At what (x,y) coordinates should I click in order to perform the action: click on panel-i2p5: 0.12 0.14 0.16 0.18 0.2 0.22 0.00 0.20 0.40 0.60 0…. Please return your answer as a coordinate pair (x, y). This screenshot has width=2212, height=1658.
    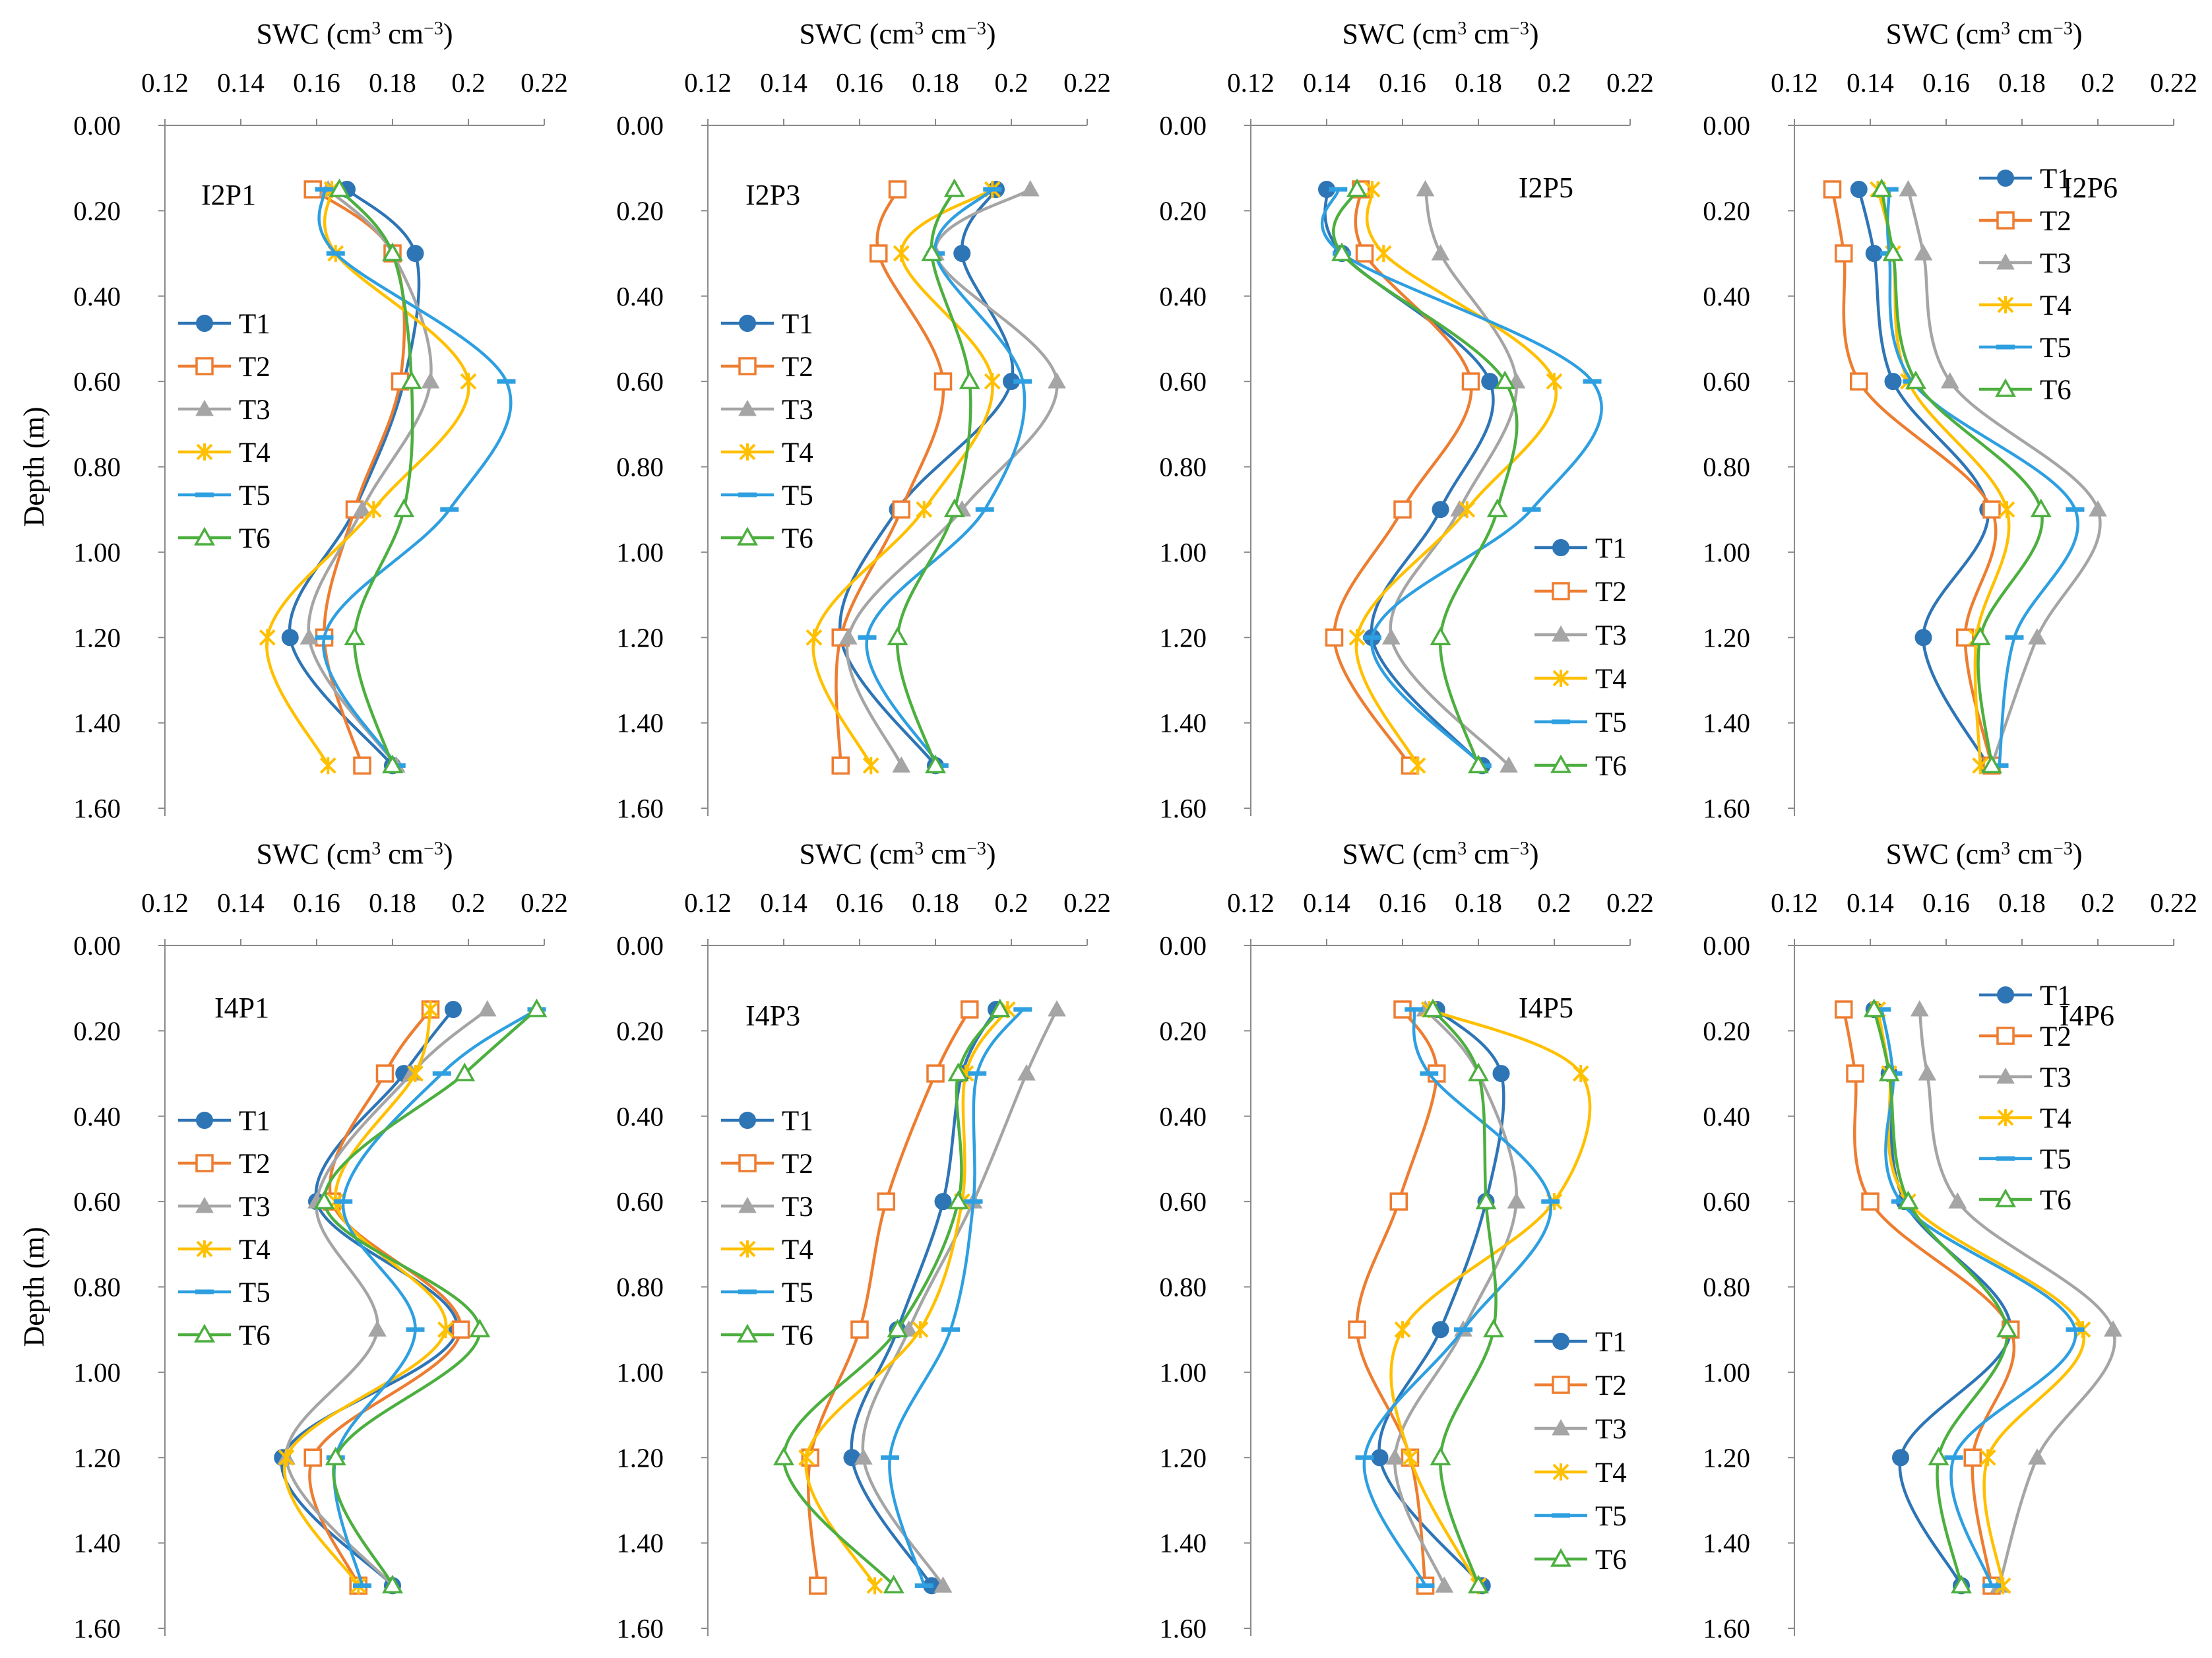
    Looking at the image, I should click on (1406, 420).